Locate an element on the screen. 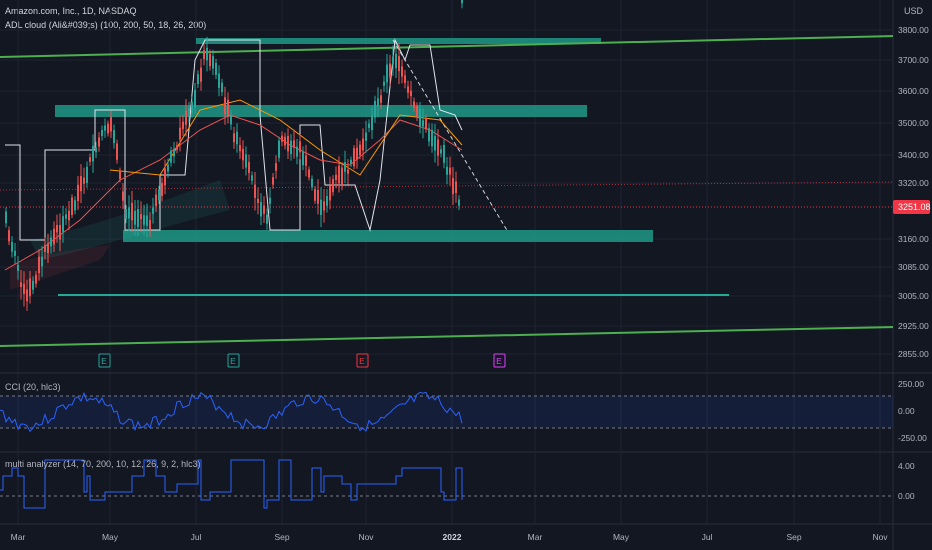 This screenshot has width=932, height=550. last-price-value: 3251.08 is located at coordinates (914, 207).